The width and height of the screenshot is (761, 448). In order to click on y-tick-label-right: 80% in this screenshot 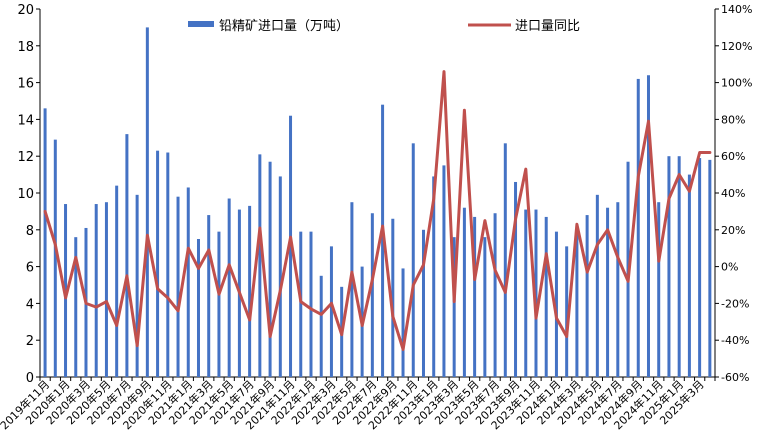, I will do `click(733, 119)`.